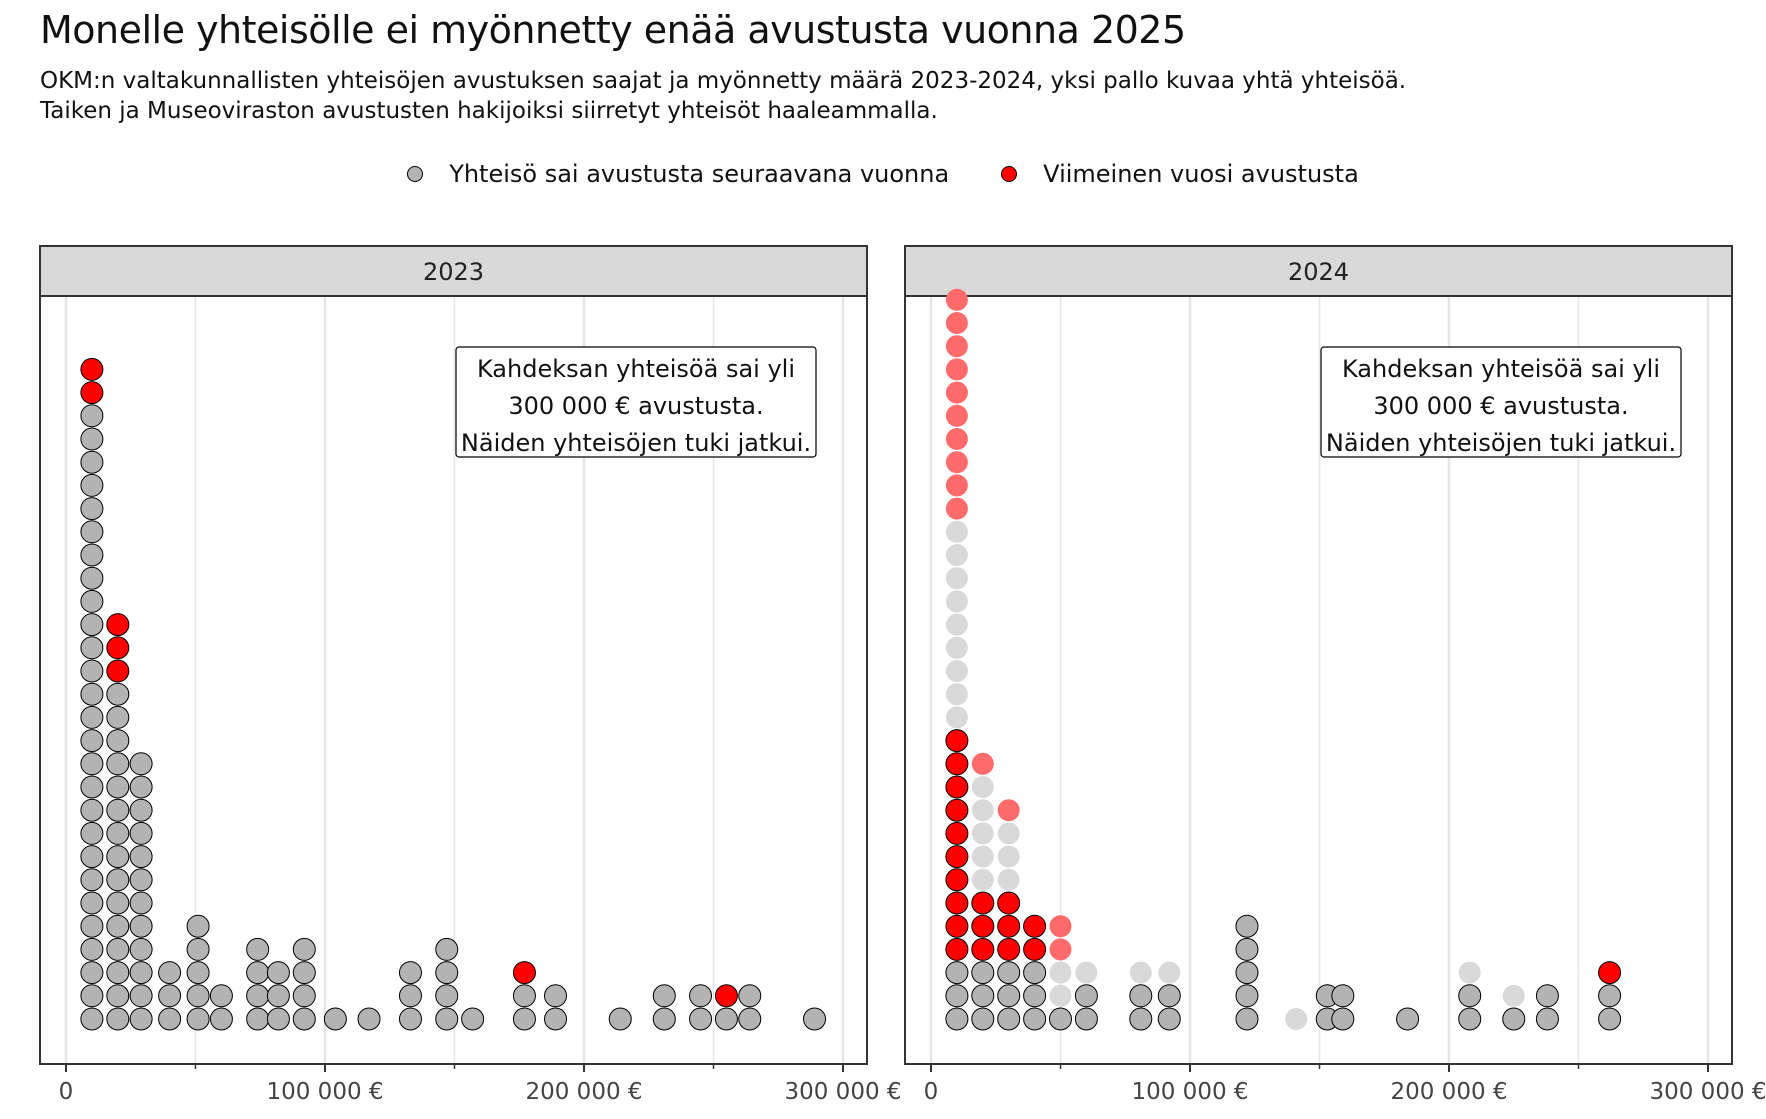 The width and height of the screenshot is (1766, 1119). I want to click on legend-item-last: Viimeinen vuosi avustusta, so click(1180, 174).